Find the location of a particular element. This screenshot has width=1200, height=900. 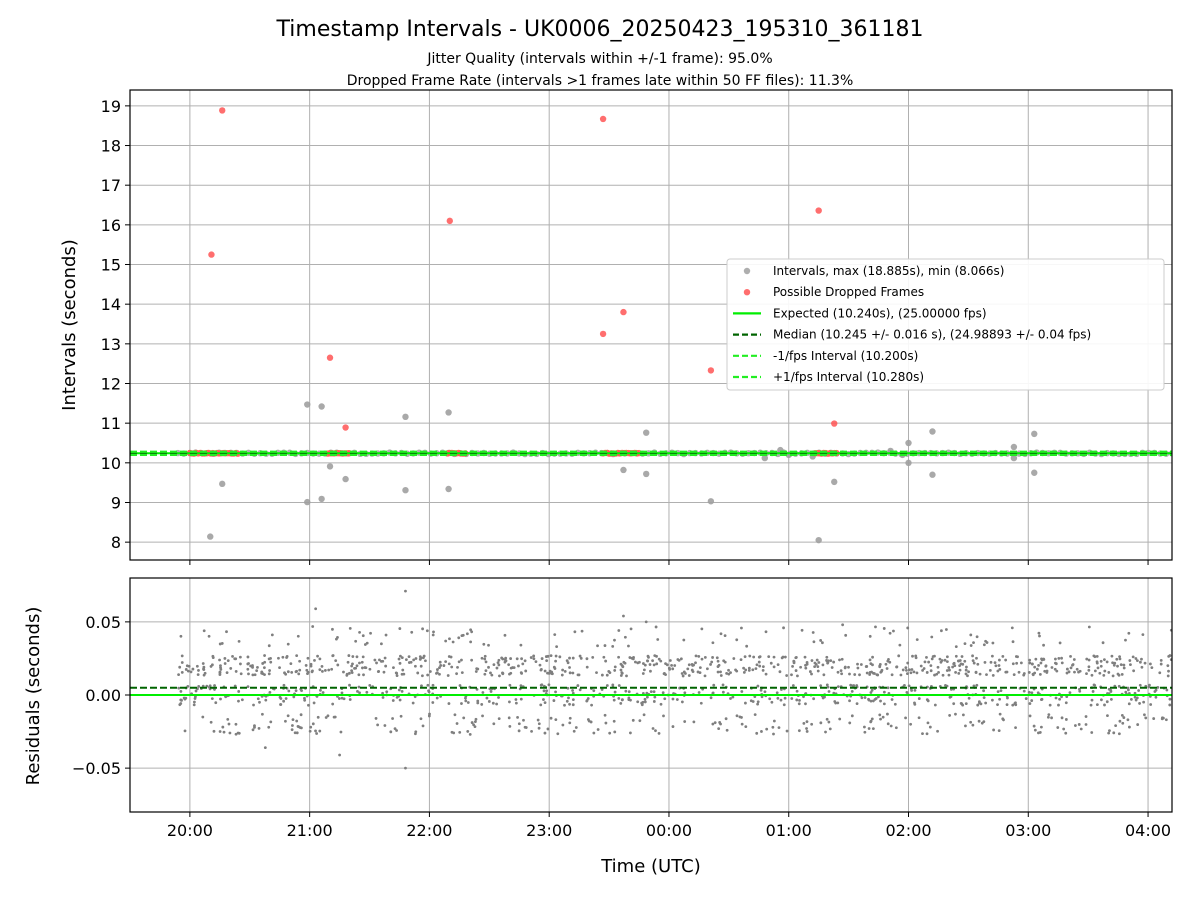

dropped-frame-point is located at coordinates (603, 334).